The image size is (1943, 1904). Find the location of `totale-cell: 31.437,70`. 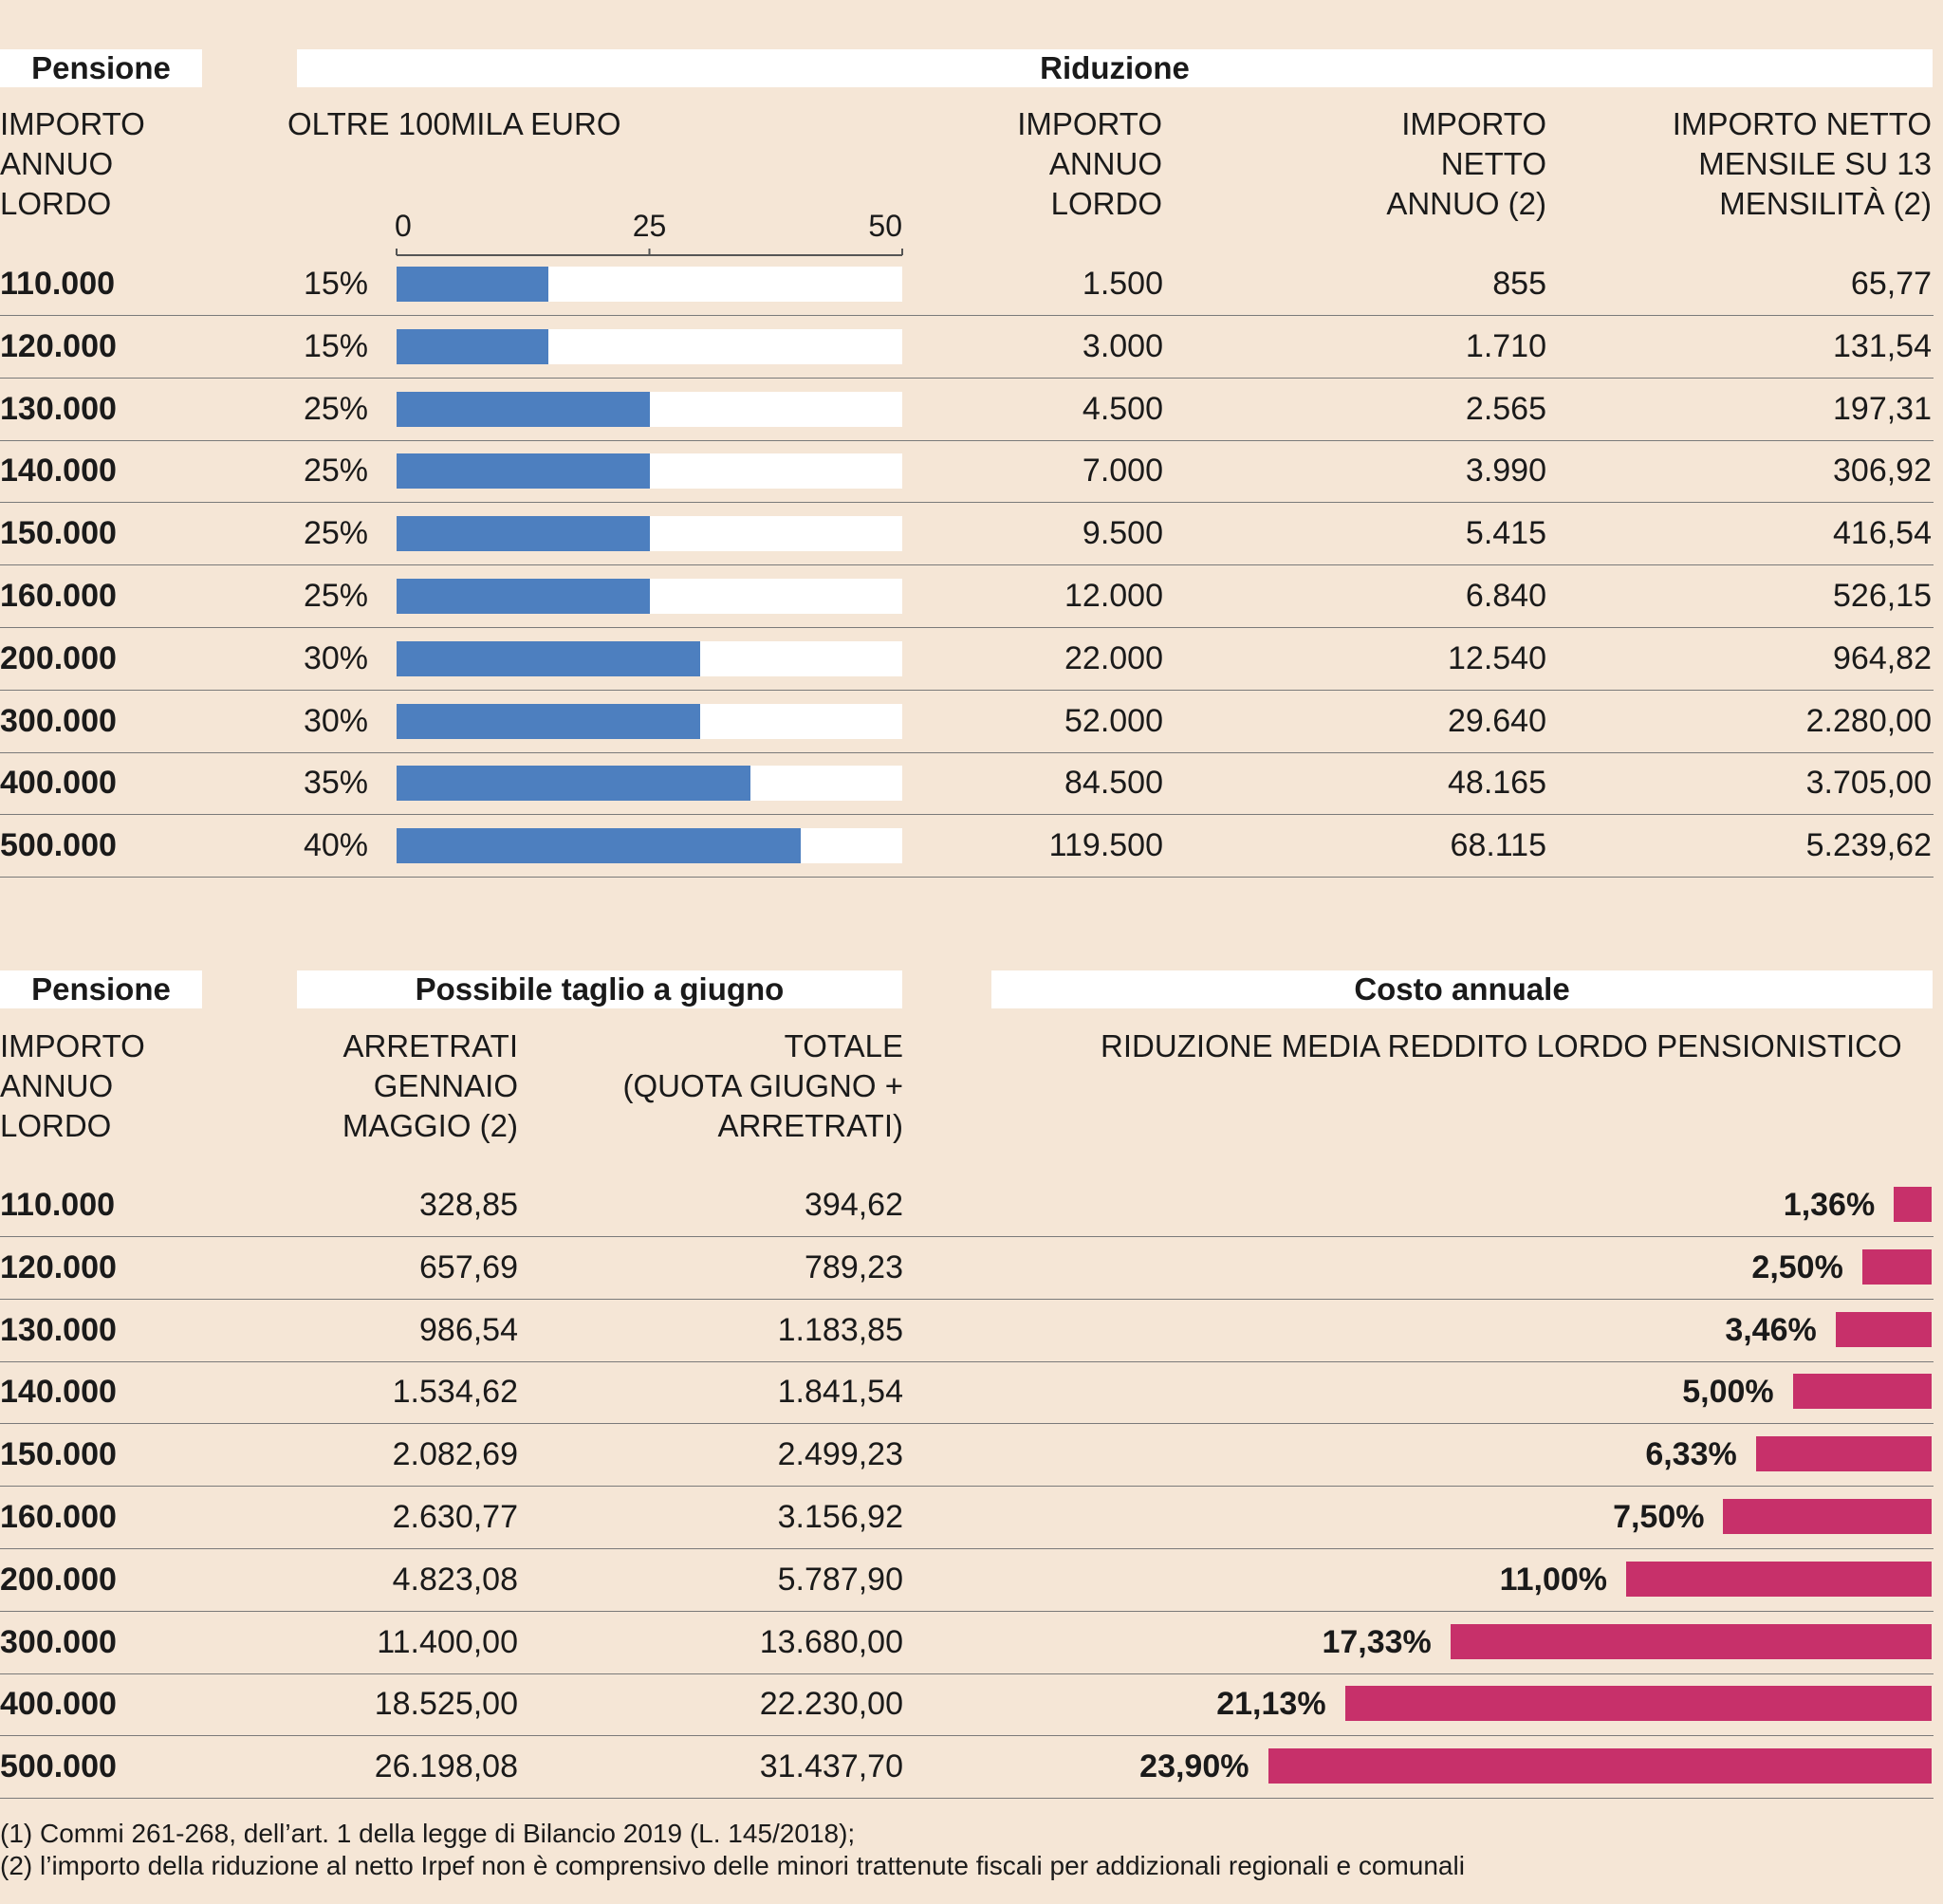

totale-cell: 31.437,70 is located at coordinates (831, 1766).